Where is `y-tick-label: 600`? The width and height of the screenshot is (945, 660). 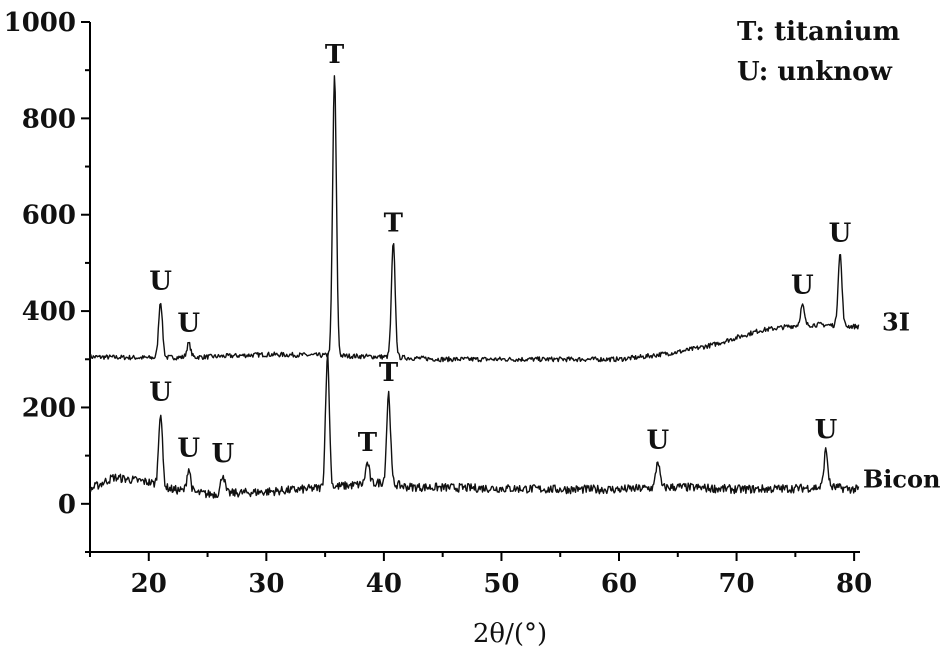
y-tick-label: 600 is located at coordinates (49, 216).